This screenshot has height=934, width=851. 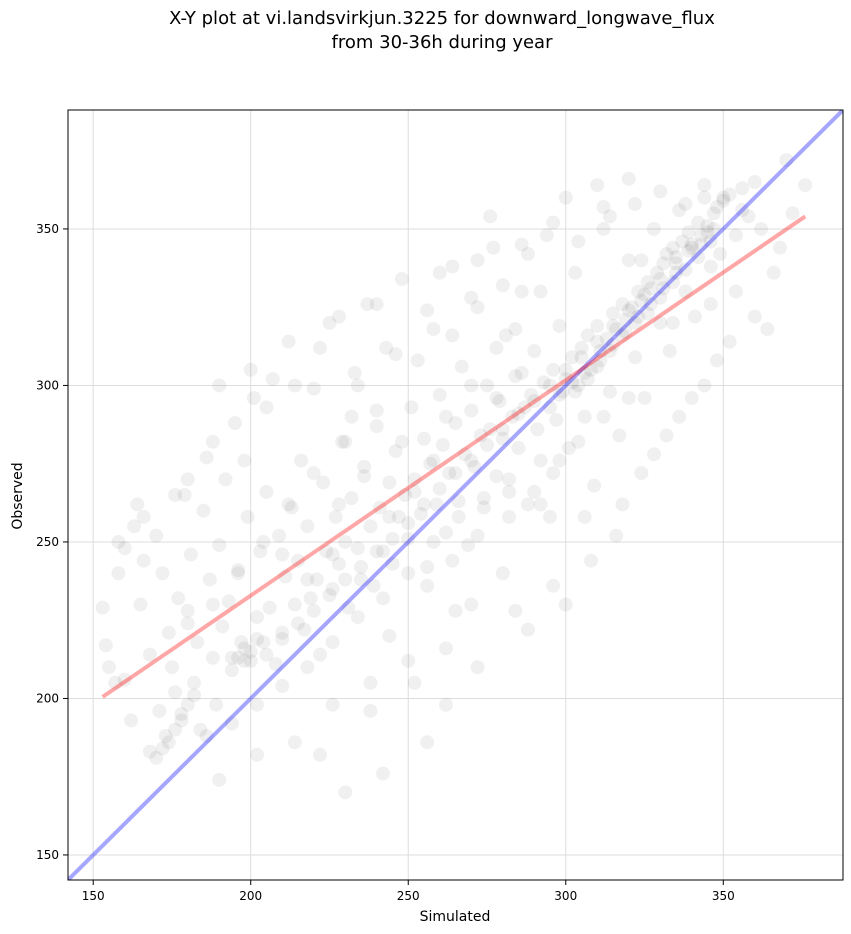 I want to click on x-tick-label: 250, so click(x=408, y=896).